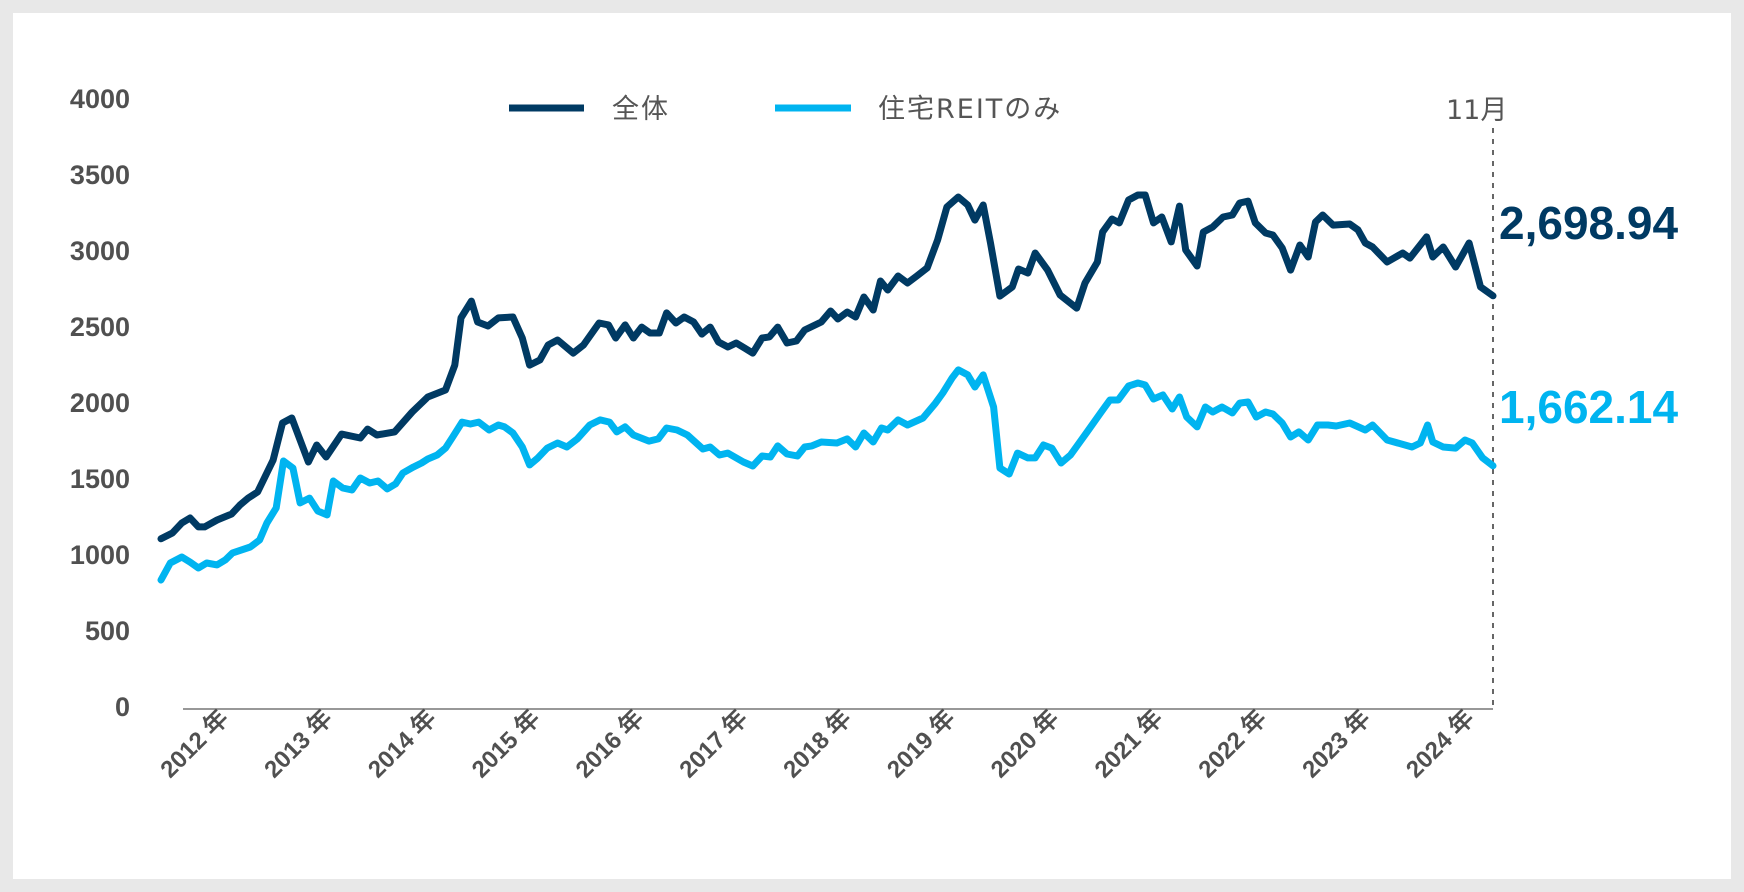  What do you see at coordinates (100, 175) in the screenshot?
I see `y-tick-label: 3500` at bounding box center [100, 175].